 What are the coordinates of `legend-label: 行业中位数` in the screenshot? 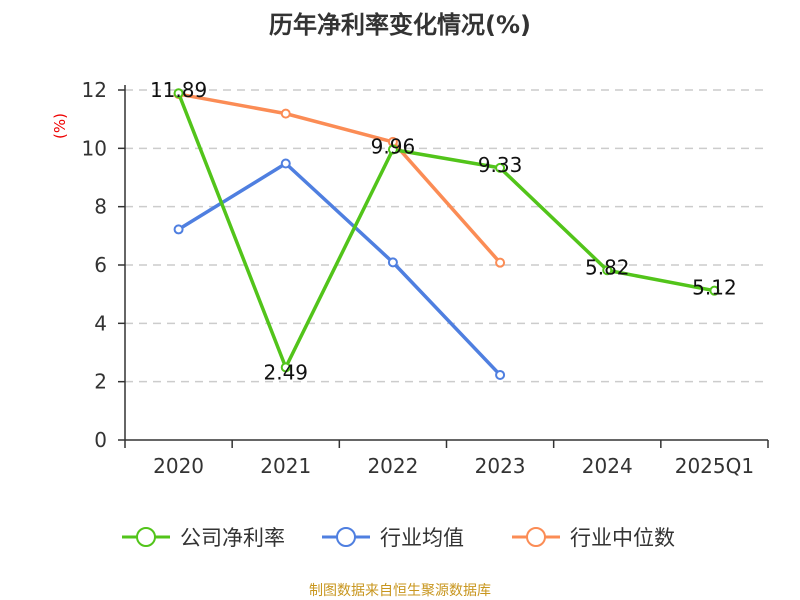 It's located at (622, 538).